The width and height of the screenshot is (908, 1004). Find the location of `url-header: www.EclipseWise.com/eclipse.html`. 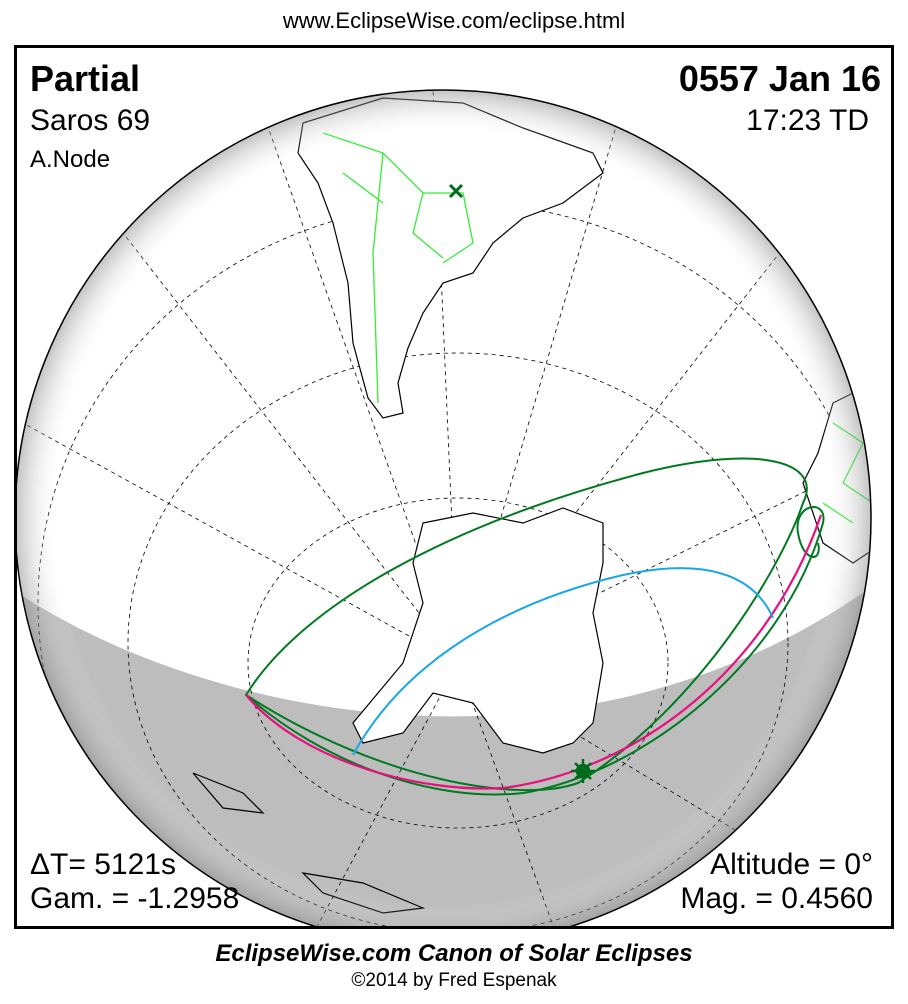

url-header: www.EclipseWise.com/eclipse.html is located at coordinates (454, 20).